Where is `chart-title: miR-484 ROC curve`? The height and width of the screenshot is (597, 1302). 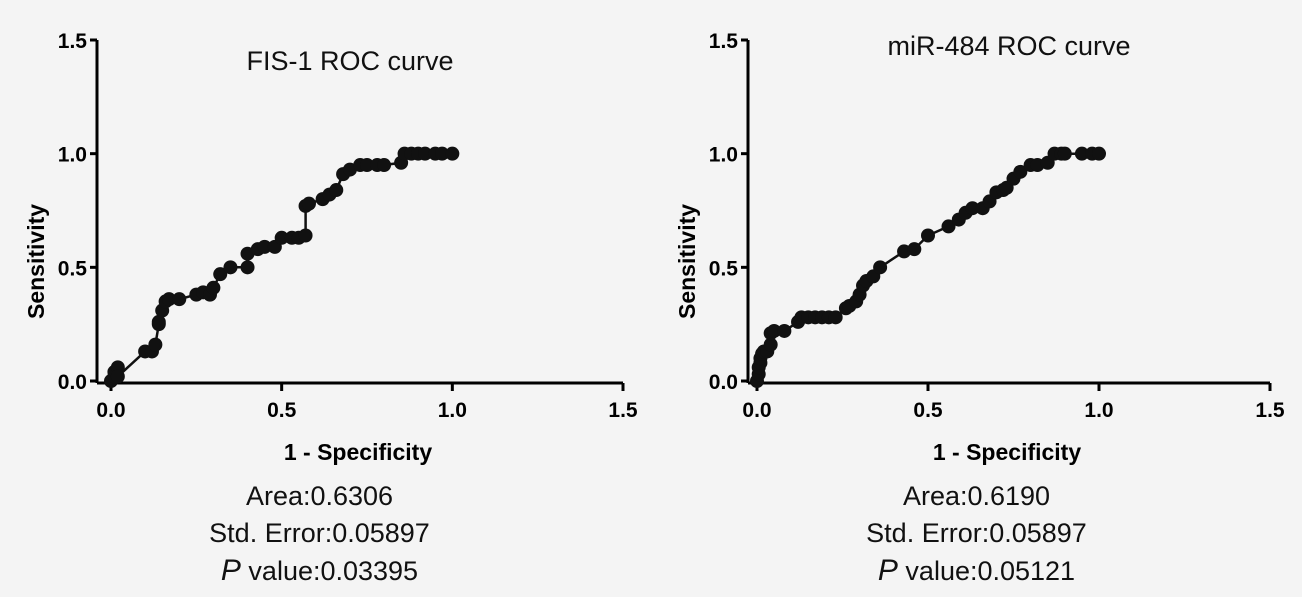
chart-title: miR-484 ROC curve is located at coordinates (1008, 46).